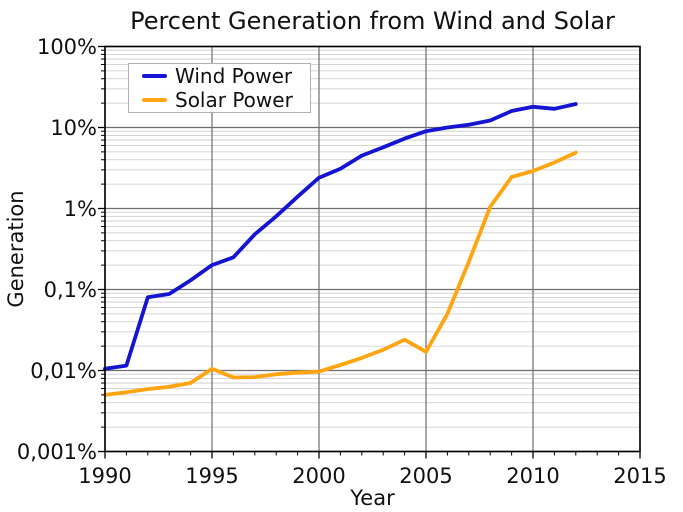 Image resolution: width=683 pixels, height=512 pixels. What do you see at coordinates (57, 452) in the screenshot?
I see `y-tick-label: 0,001%` at bounding box center [57, 452].